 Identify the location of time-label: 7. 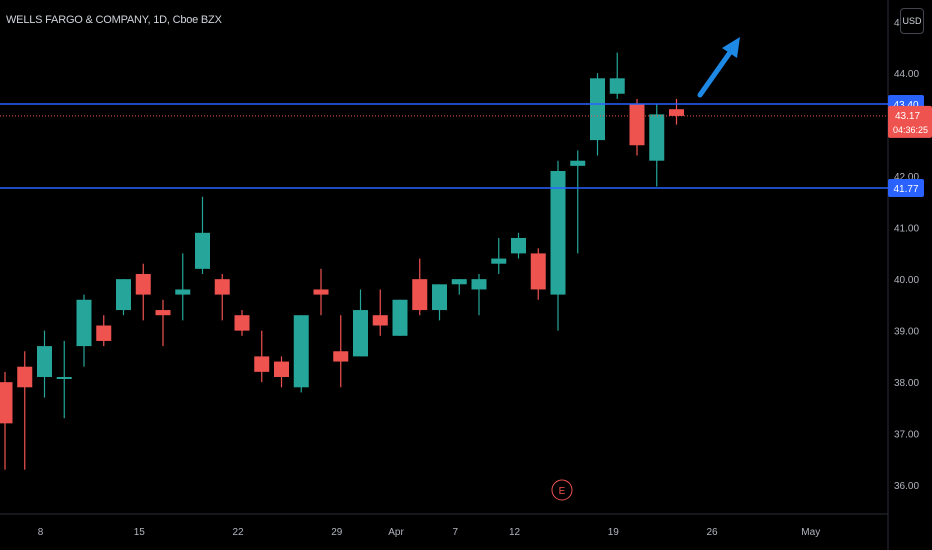
(455, 532).